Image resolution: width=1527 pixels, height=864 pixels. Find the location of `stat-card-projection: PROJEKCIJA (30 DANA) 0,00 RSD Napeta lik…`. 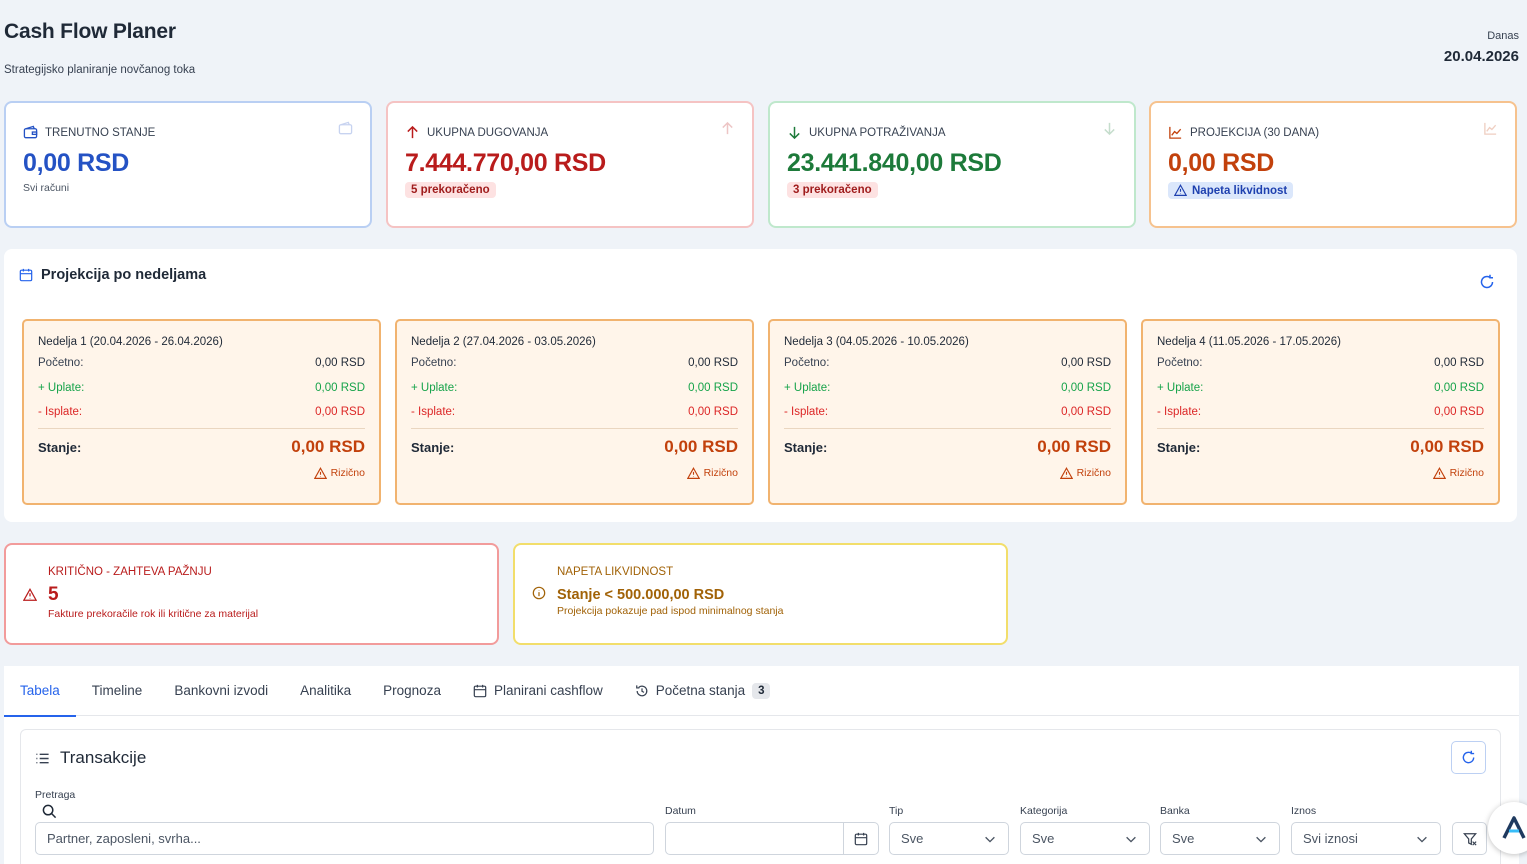

stat-card-projection: PROJEKCIJA (30 DANA) 0,00 RSD Napeta lik… is located at coordinates (1333, 164).